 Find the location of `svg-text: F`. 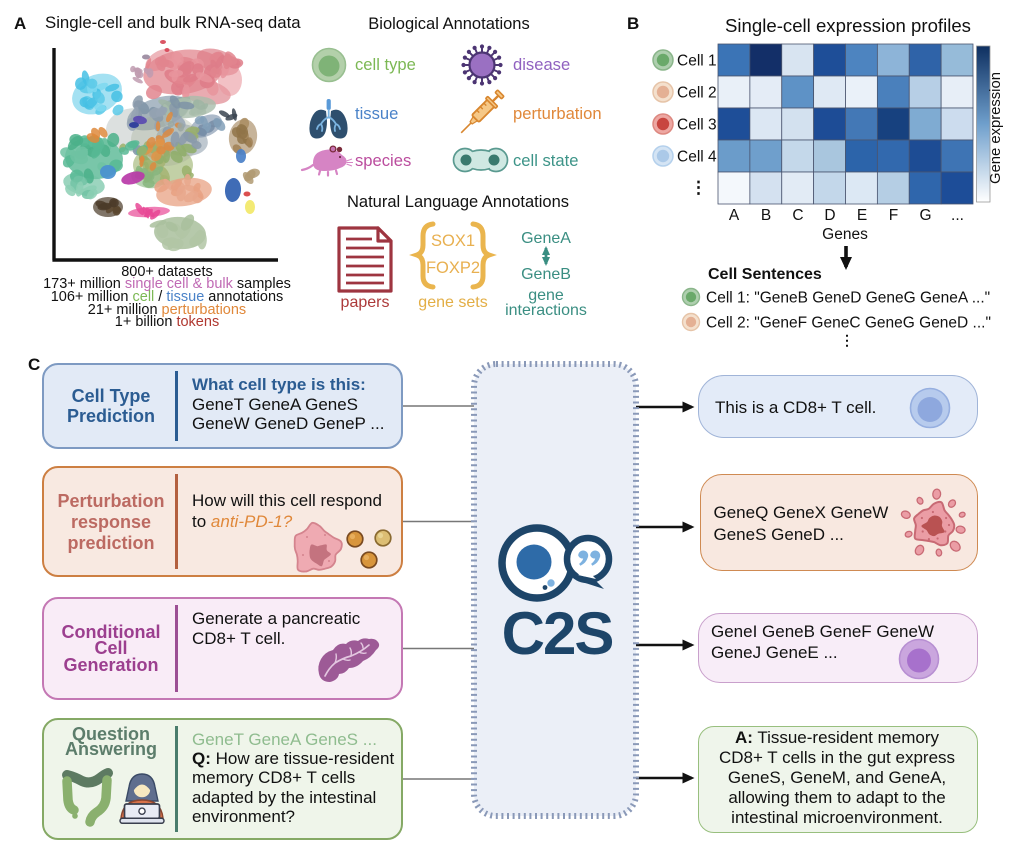

svg-text: F is located at coordinates (893, 215).